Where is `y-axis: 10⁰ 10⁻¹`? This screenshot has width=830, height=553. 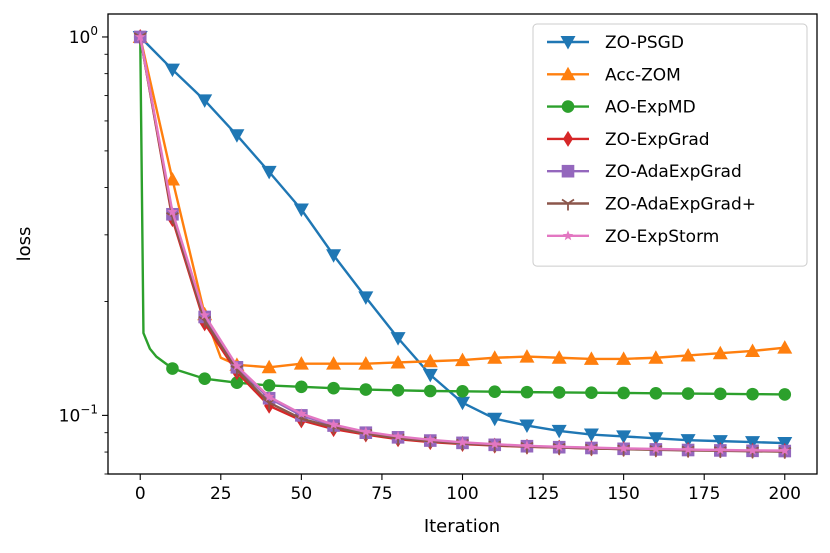
y-axis: 10⁰ 10⁻¹ is located at coordinates (83, 249).